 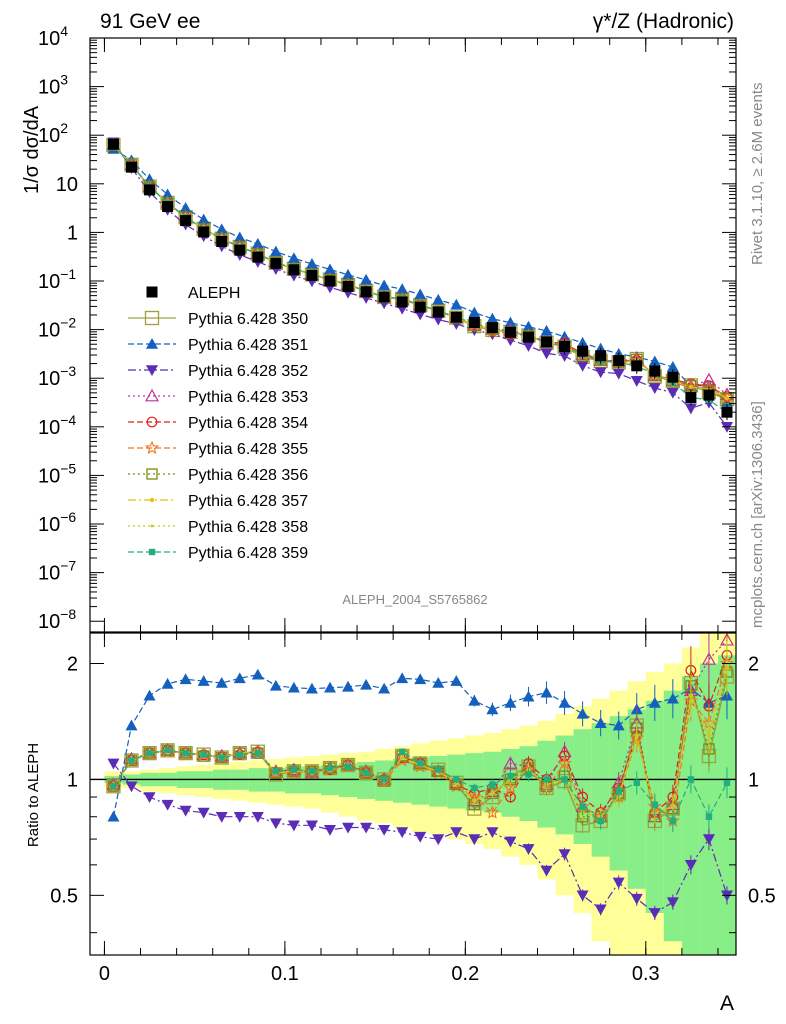 What do you see at coordinates (57, 522) in the screenshot?
I see `y-tick-label: 10⁻⁶` at bounding box center [57, 522].